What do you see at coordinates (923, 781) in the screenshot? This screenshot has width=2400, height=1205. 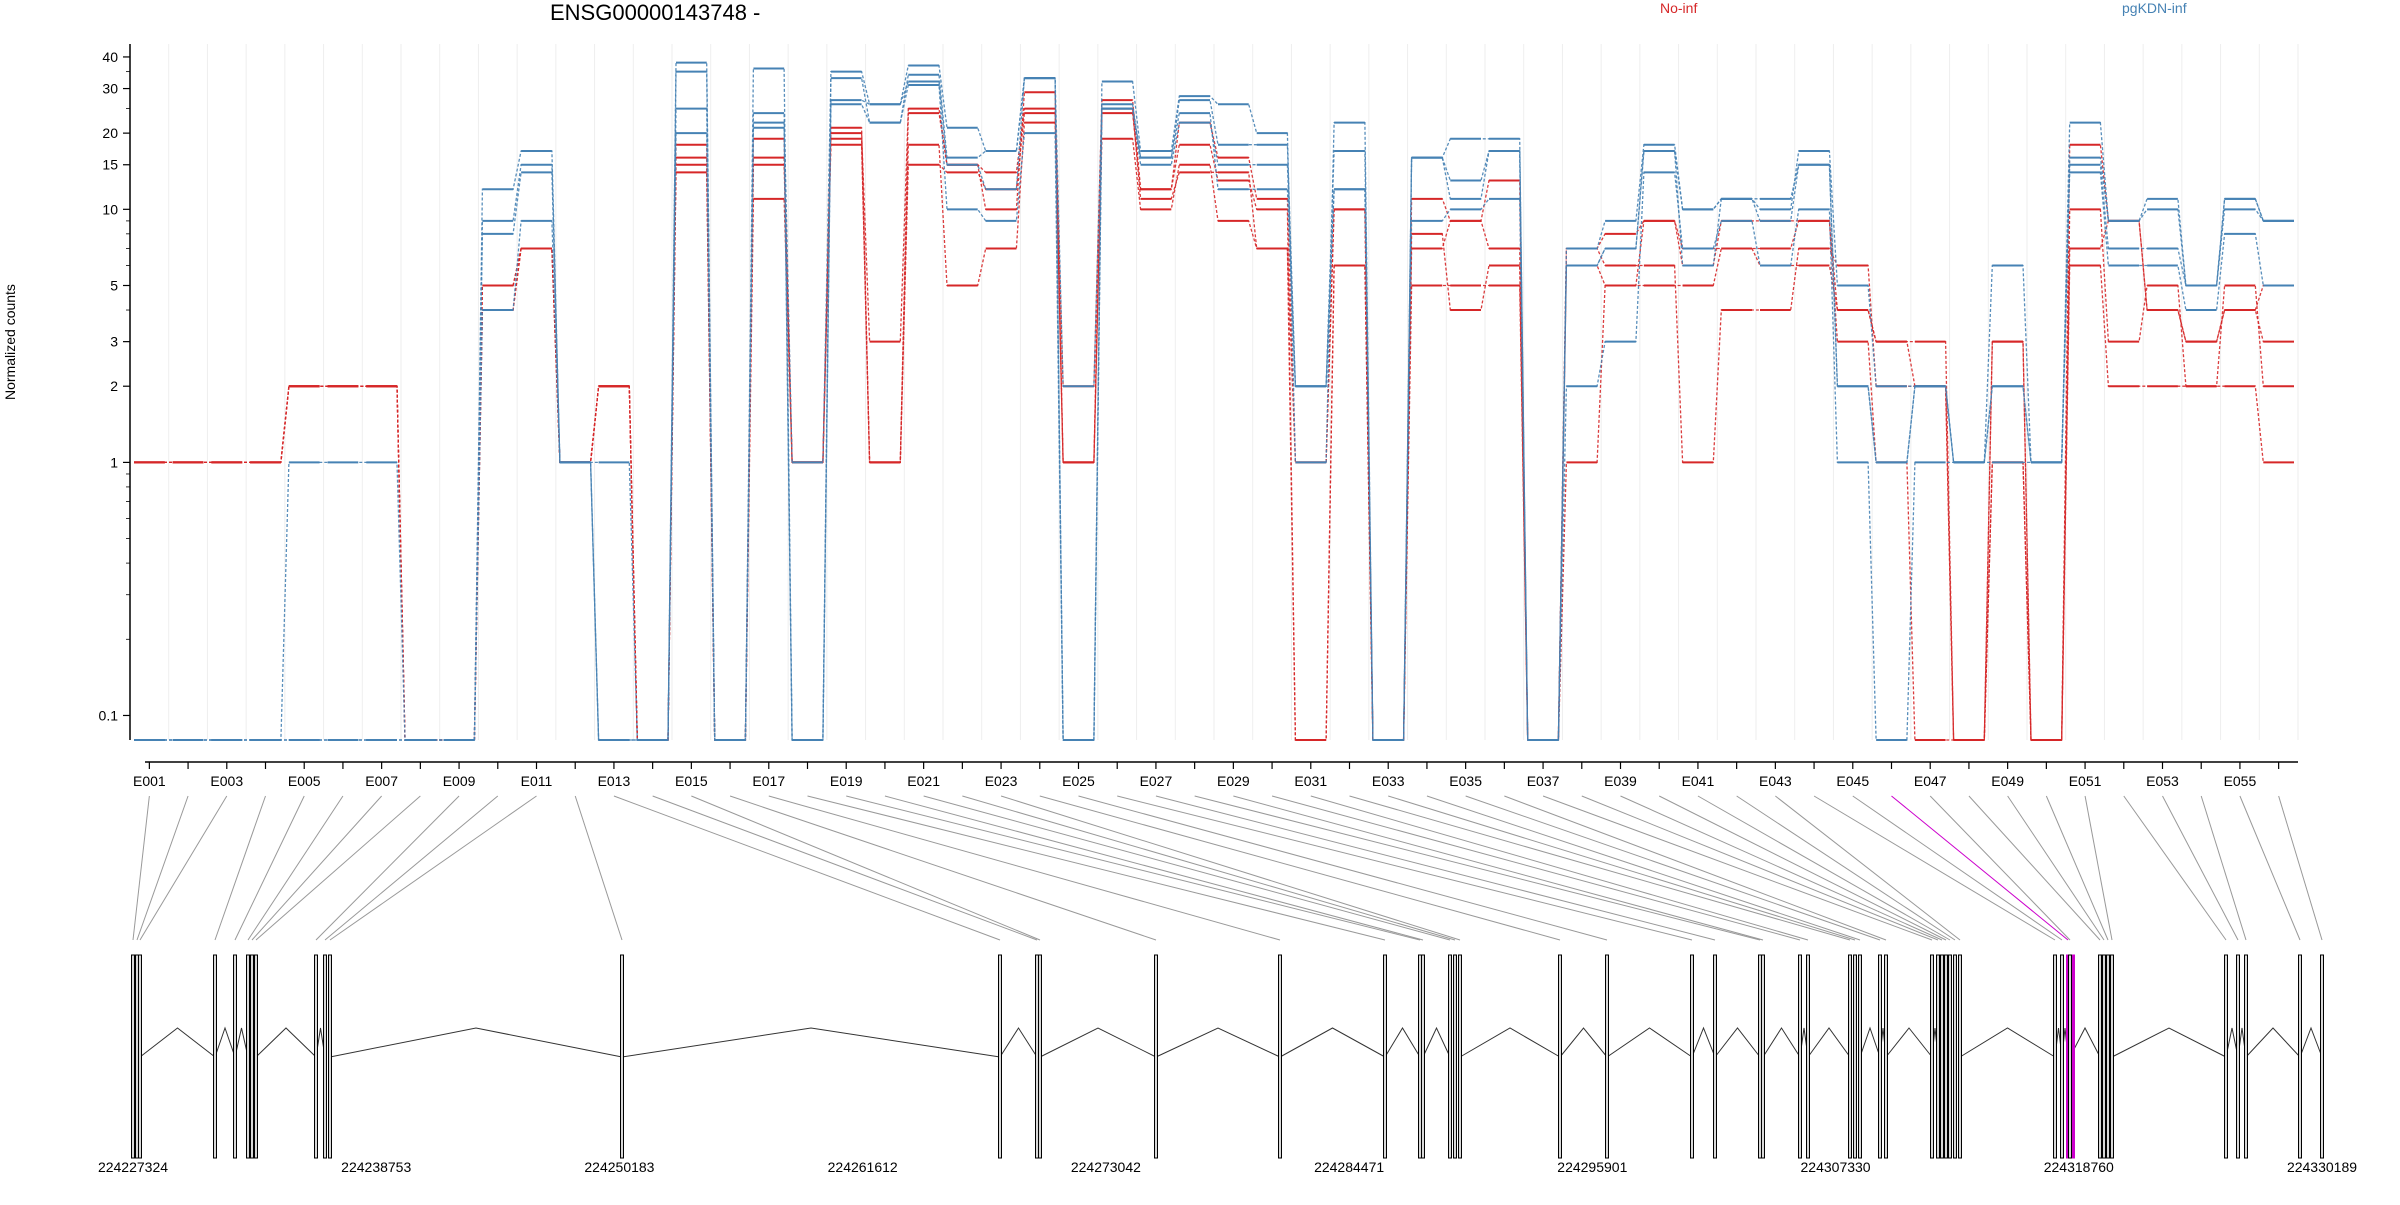 I see `x-tick-label: E021` at bounding box center [923, 781].